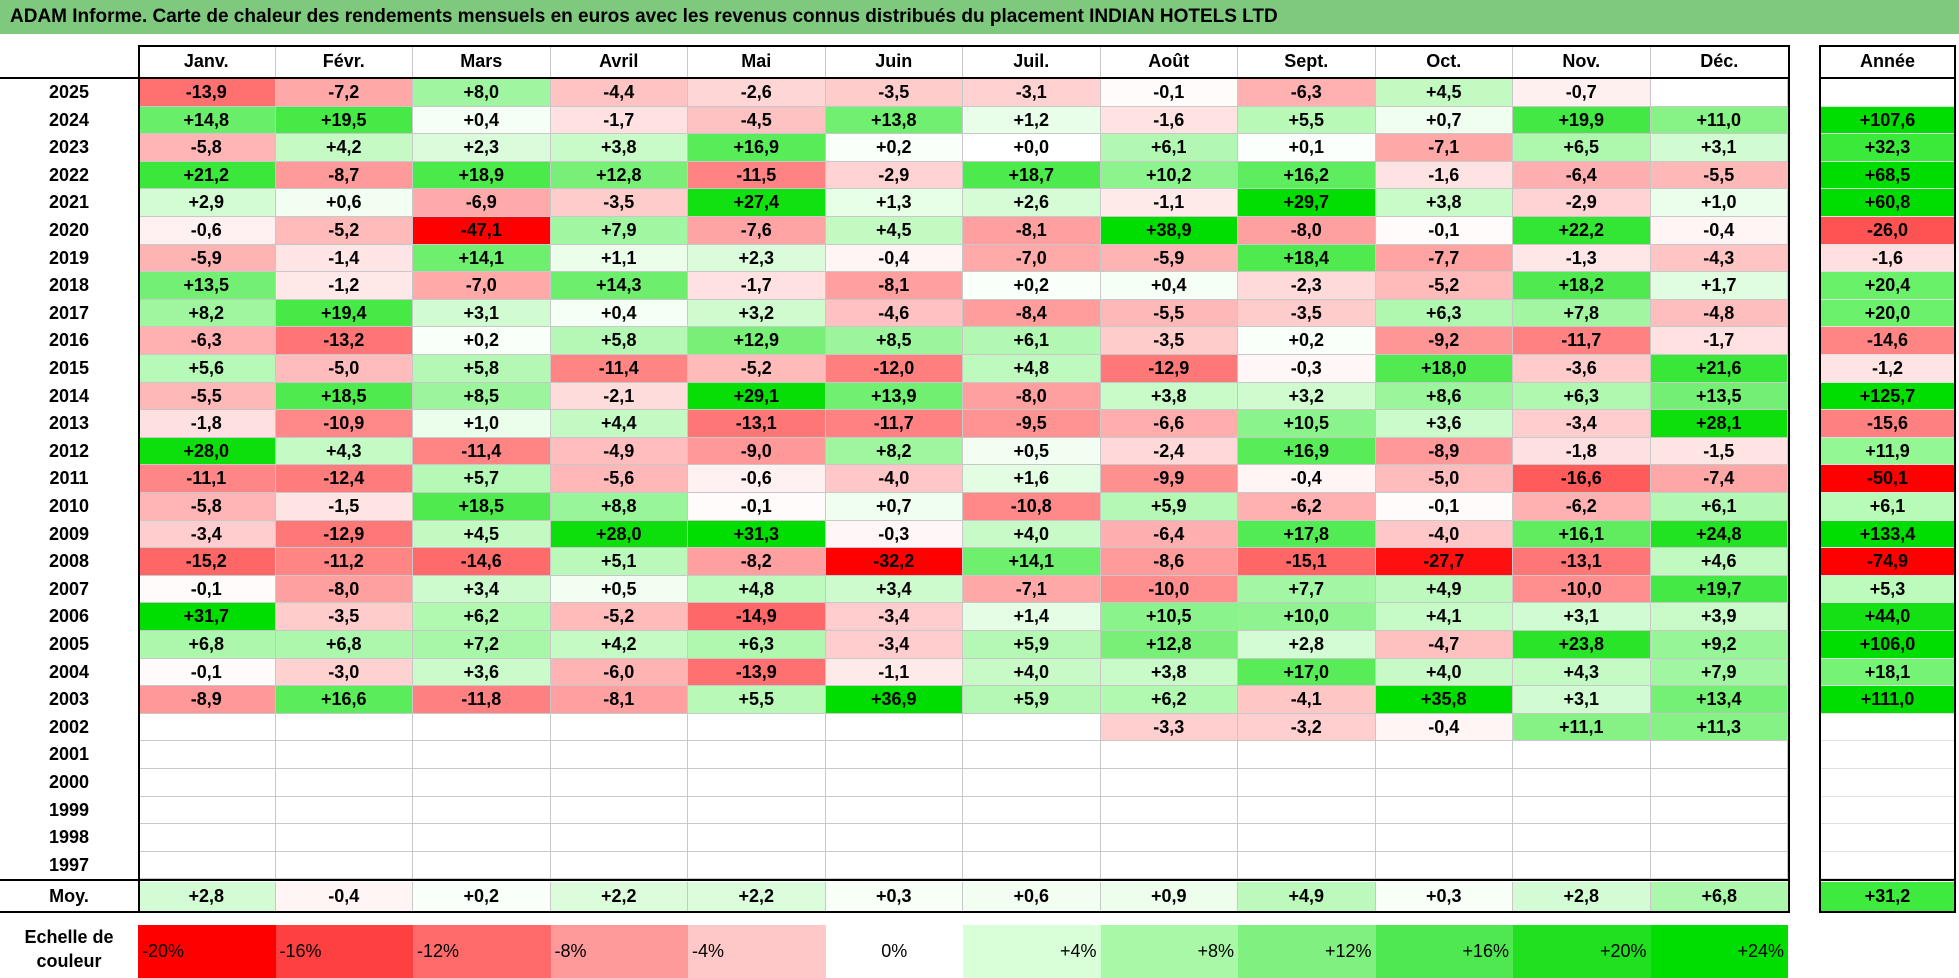  What do you see at coordinates (894, 61) in the screenshot?
I see `month-header: Juin` at bounding box center [894, 61].